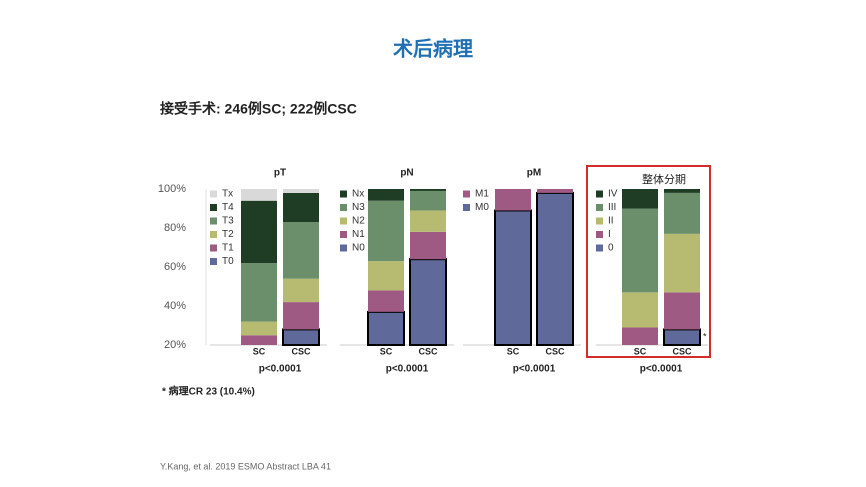 This screenshot has height=487, width=866. Describe the element at coordinates (245, 466) in the screenshot. I see `citation: Y.Kang, et al. 2019 ESMO Abstract LBA 41` at that location.